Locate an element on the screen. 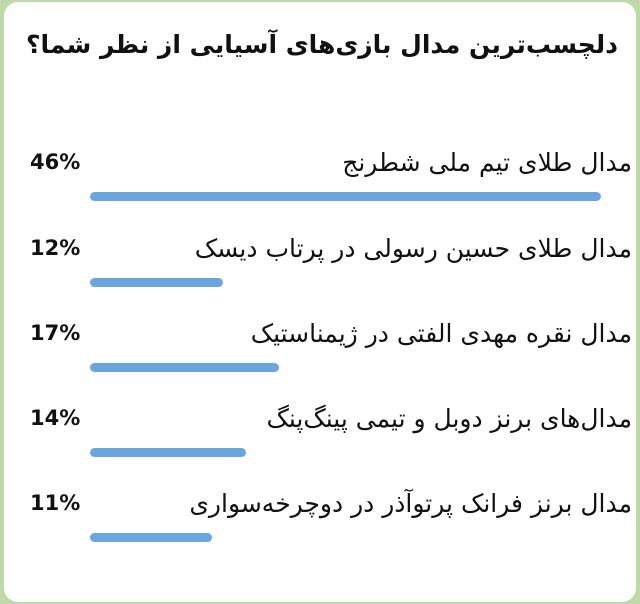 The height and width of the screenshot is (604, 640). poll-option: مدال نقره مهدی الفتی در ژیمناستیک 17% is located at coordinates (320, 354).